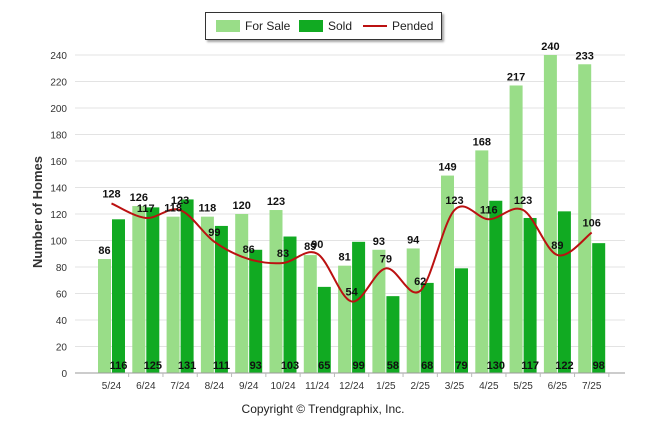  What do you see at coordinates (249, 386) in the screenshot?
I see `x-tick-label: 9/24` at bounding box center [249, 386].